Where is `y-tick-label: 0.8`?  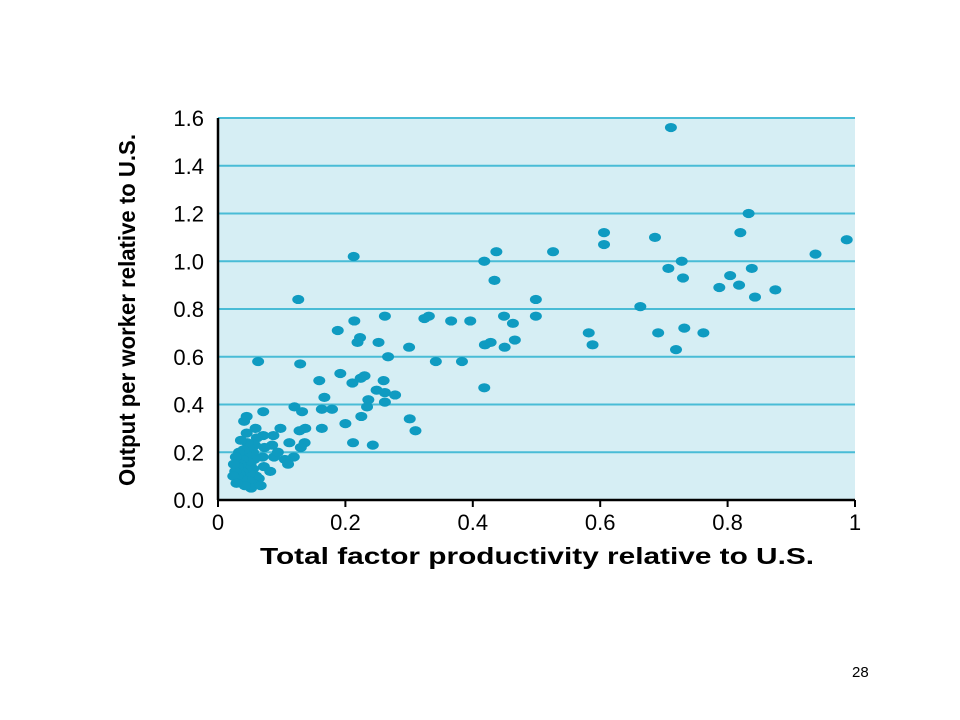 y-tick-label: 0.8 is located at coordinates (188, 309).